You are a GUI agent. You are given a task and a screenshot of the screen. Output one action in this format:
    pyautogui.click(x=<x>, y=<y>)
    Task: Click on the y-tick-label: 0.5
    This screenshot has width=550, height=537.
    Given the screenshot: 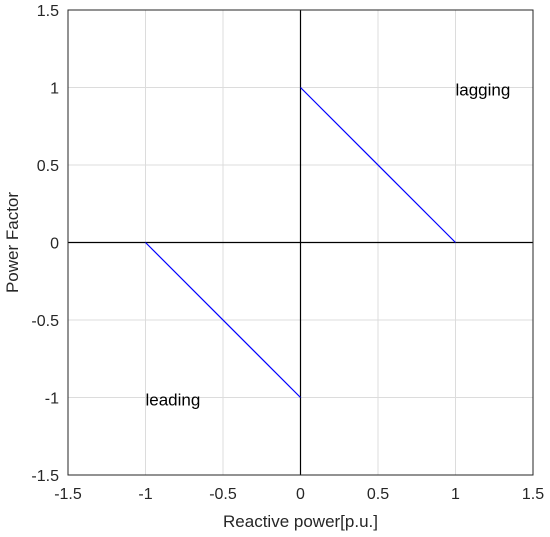 What is the action you would take?
    pyautogui.click(x=48, y=166)
    